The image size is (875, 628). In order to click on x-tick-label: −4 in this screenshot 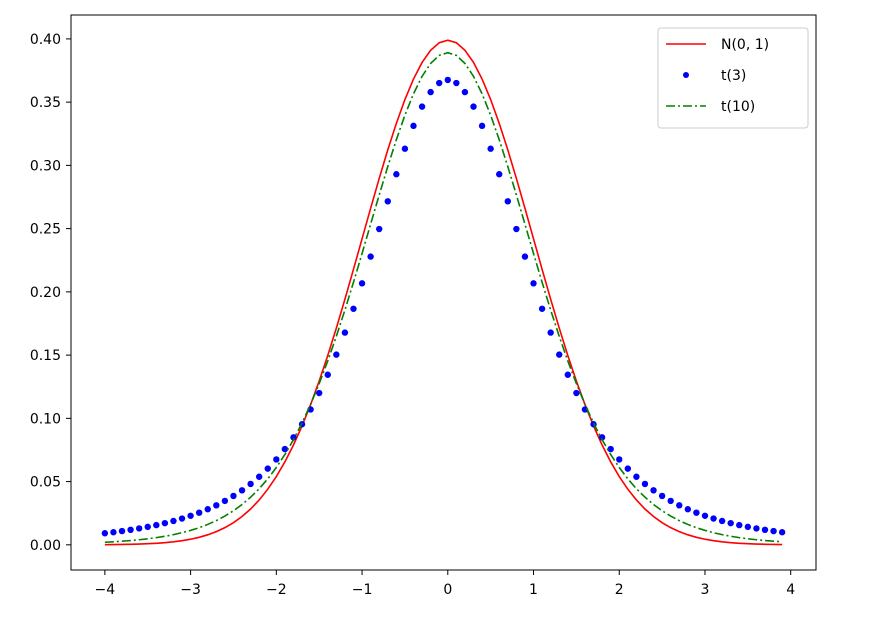, I will do `click(105, 590)`.